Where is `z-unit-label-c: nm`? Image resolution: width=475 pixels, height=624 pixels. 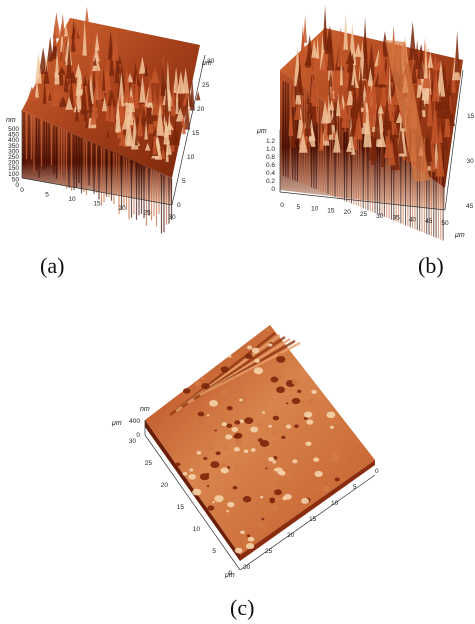 z-unit-label-c: nm is located at coordinates (145, 409).